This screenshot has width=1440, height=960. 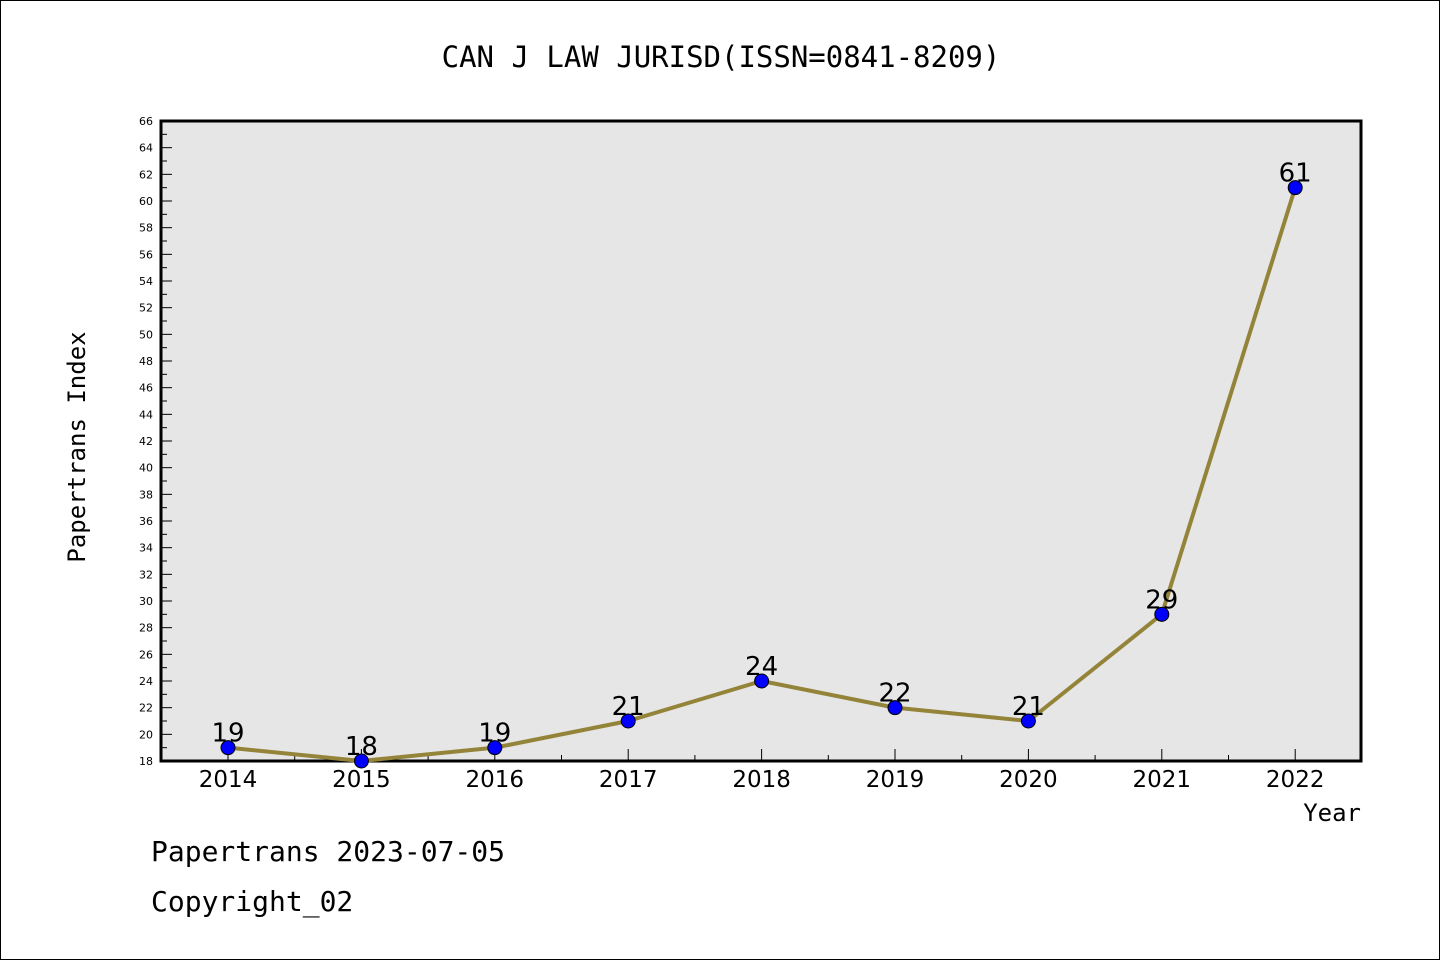 I want to click on x-axis-ticks: 2014 2015 2016 2017 2018 2019 2020 2021 2022, so click(x=762, y=771).